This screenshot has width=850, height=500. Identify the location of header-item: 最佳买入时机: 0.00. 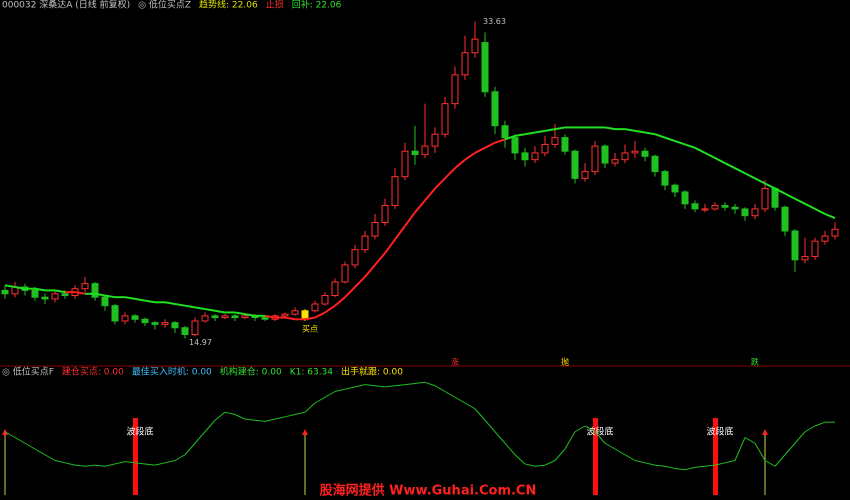
(172, 372).